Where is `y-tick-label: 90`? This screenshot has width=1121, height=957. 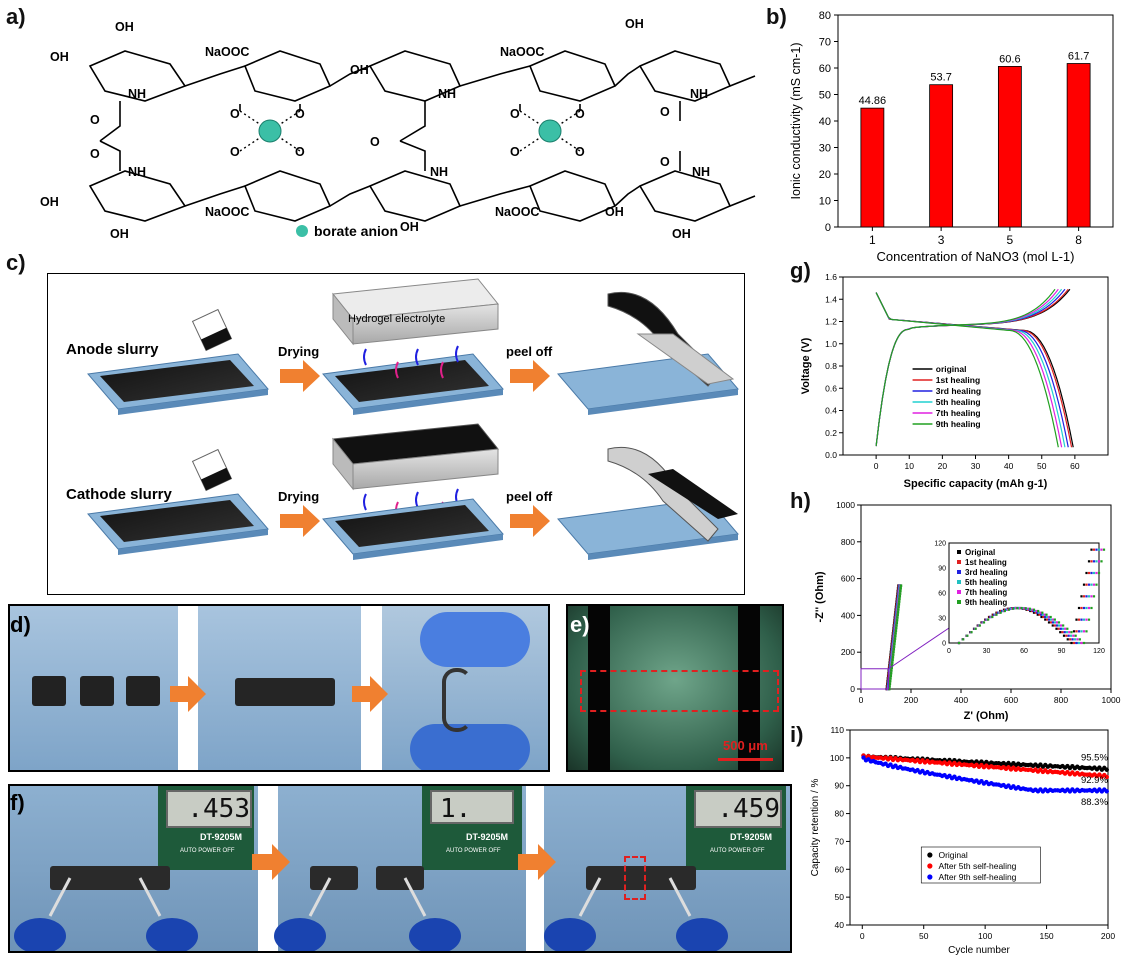 y-tick-label: 90 is located at coordinates (840, 786).